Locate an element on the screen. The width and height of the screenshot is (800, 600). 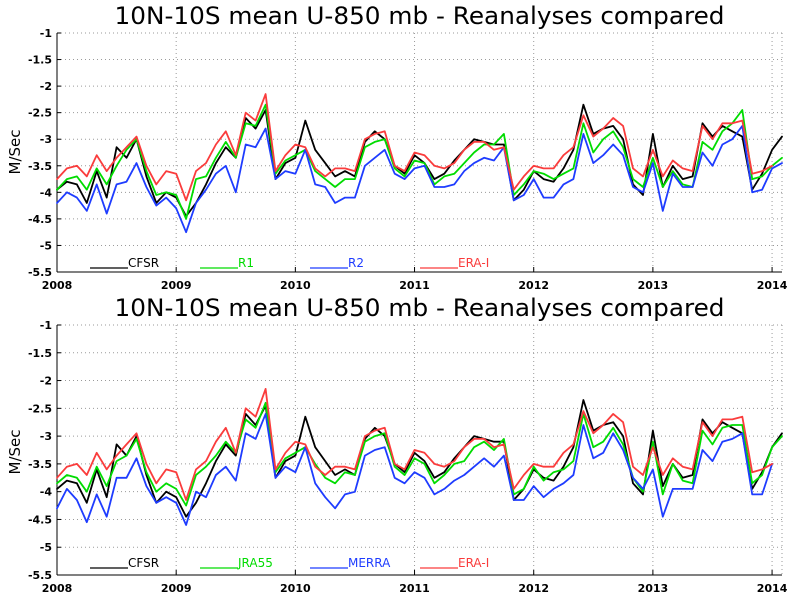
legend-item-r2: R2 is located at coordinates (337, 263).